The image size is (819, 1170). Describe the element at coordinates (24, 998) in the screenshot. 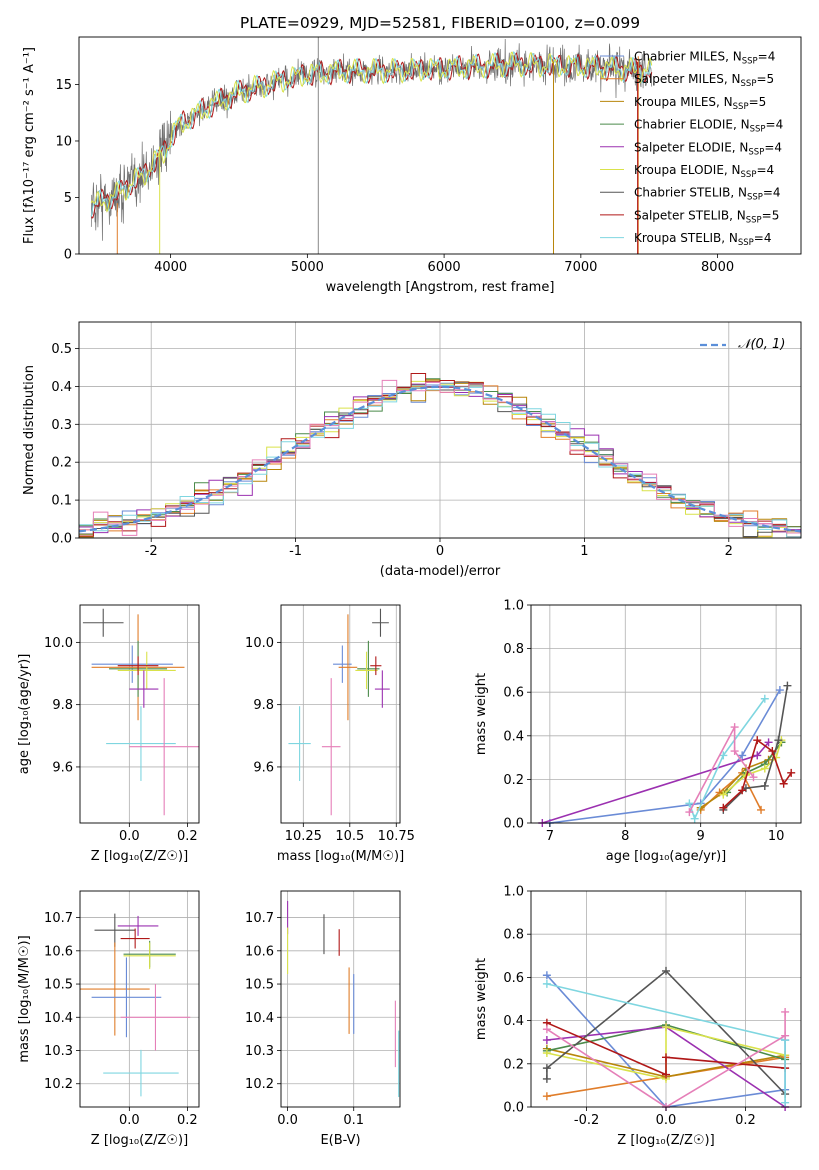

I see `y-axis-label: mass [log₁₀(M/M☉)]` at that location.